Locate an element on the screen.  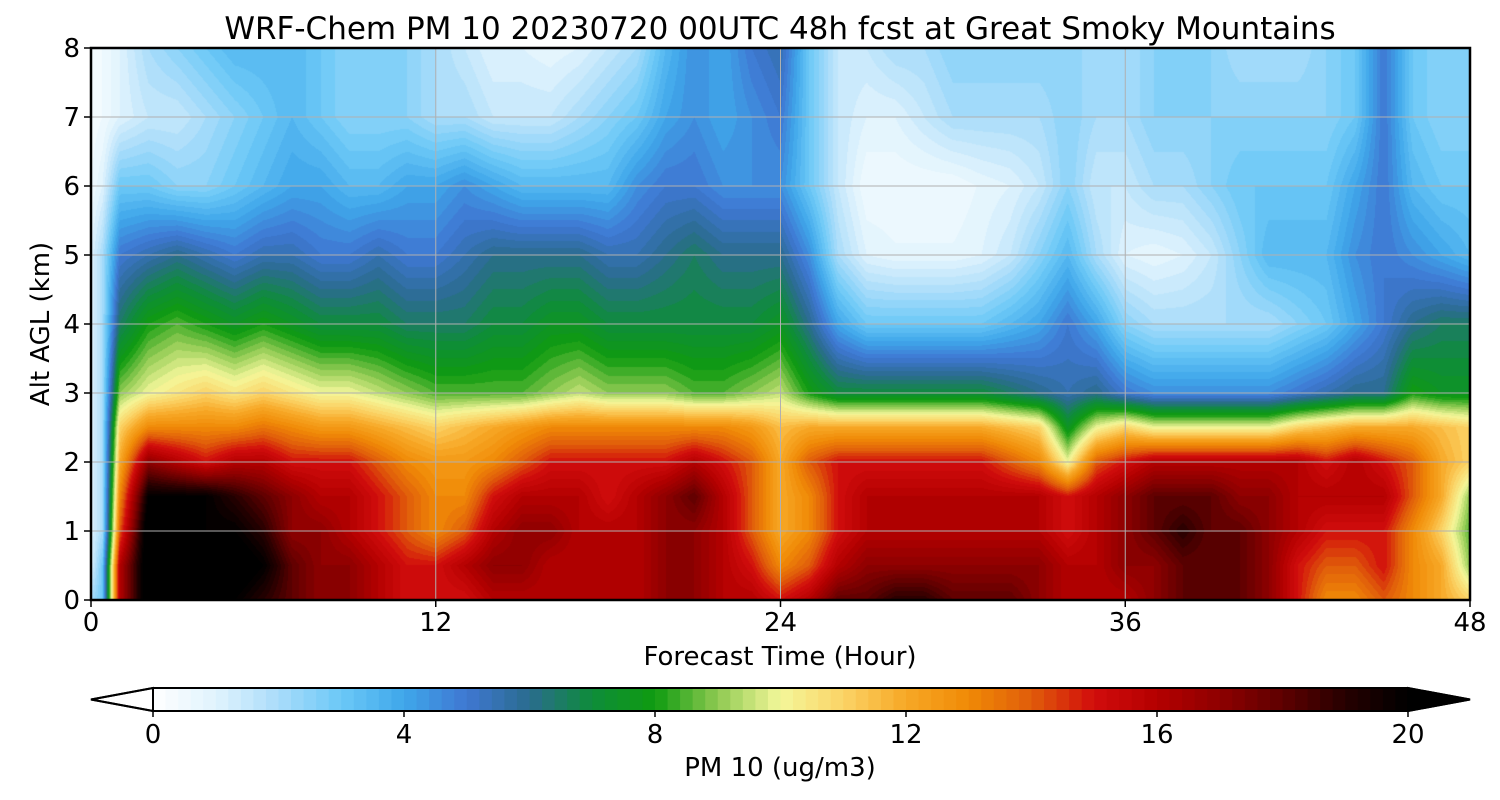
colorbar-tick-label: 0 is located at coordinates (153, 735).